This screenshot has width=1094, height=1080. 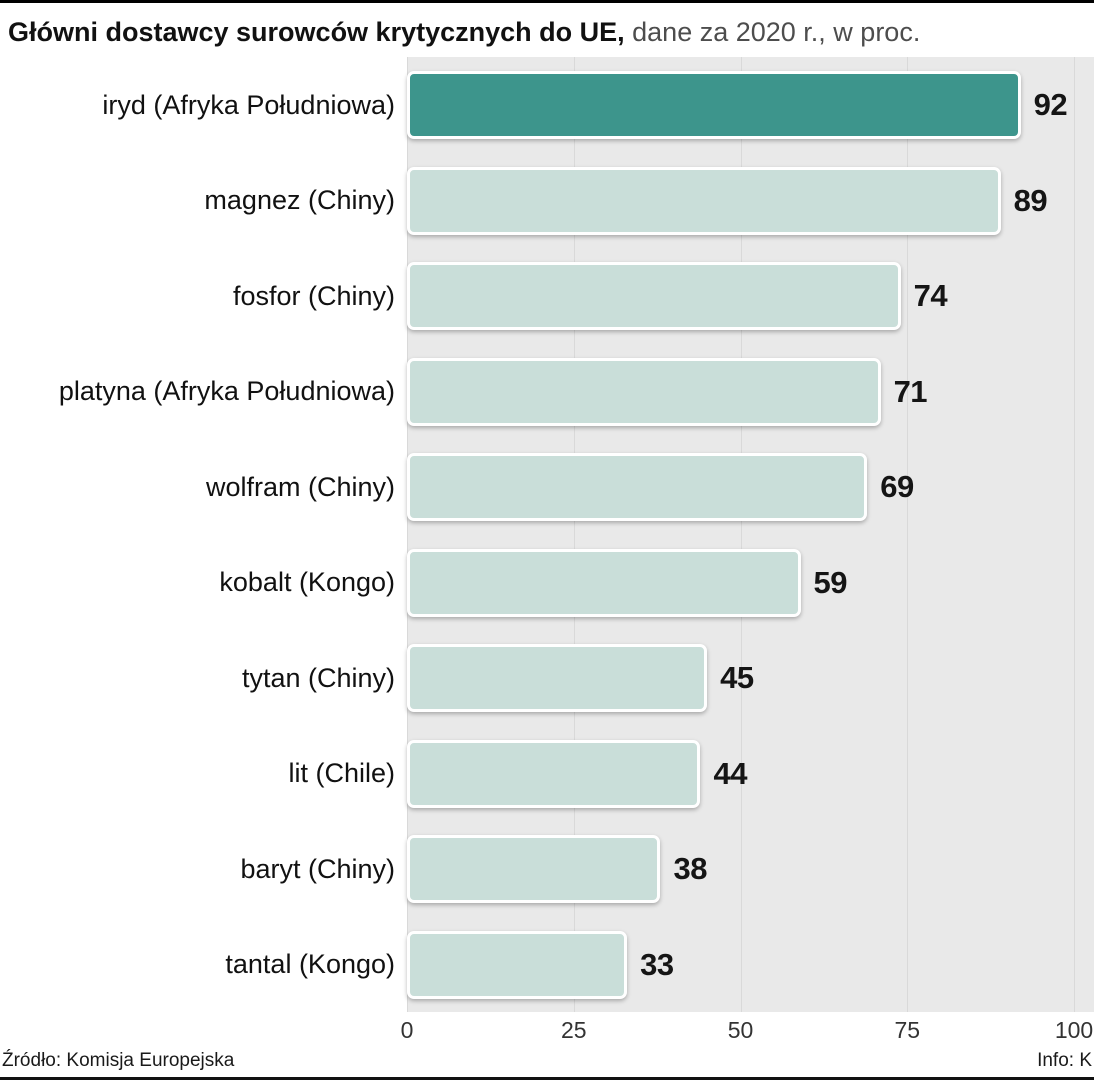 I want to click on value-label: 44, so click(x=730, y=773).